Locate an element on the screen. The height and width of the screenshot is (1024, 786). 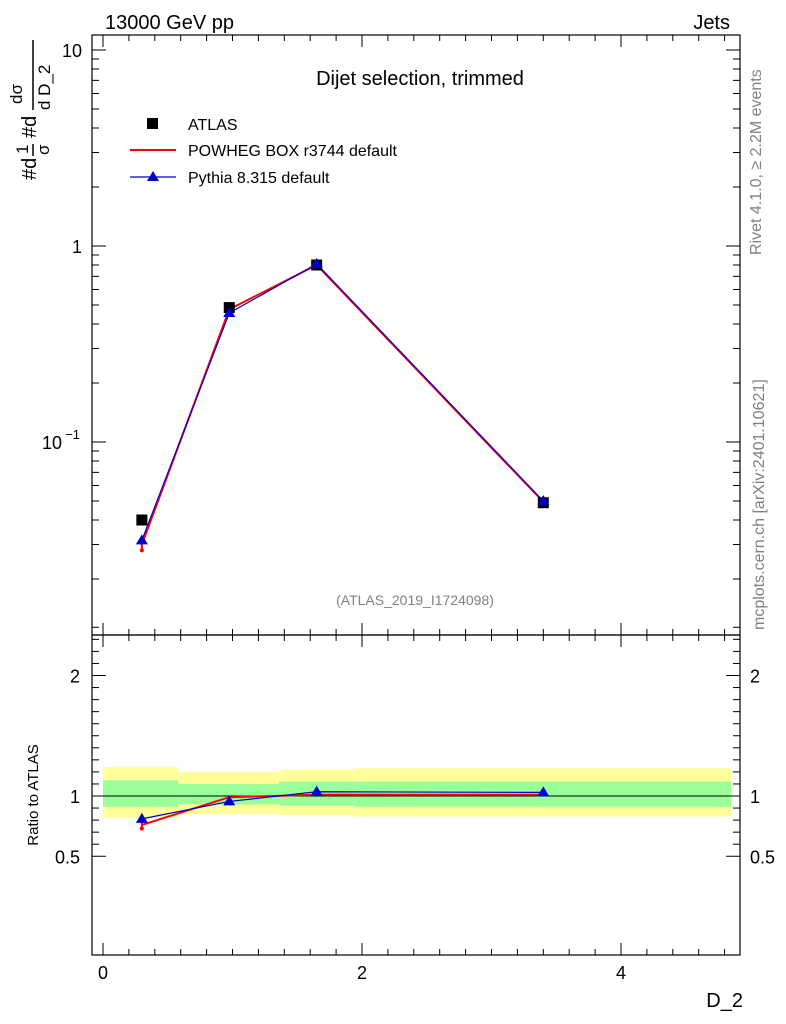
pythia-line is located at coordinates (342, 402).